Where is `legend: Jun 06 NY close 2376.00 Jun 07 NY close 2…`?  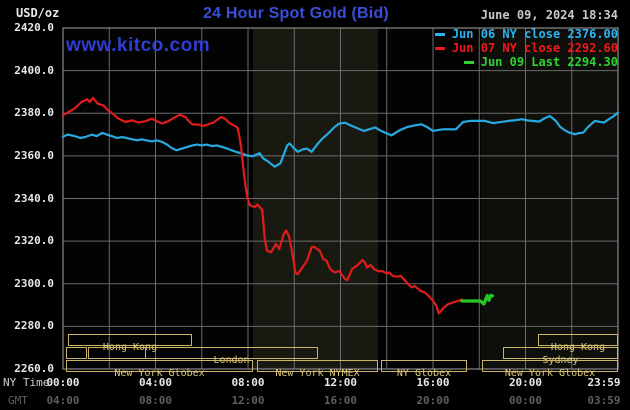
legend: Jun 06 NY close 2376.00 Jun 07 NY close 2… is located at coordinates (526, 48).